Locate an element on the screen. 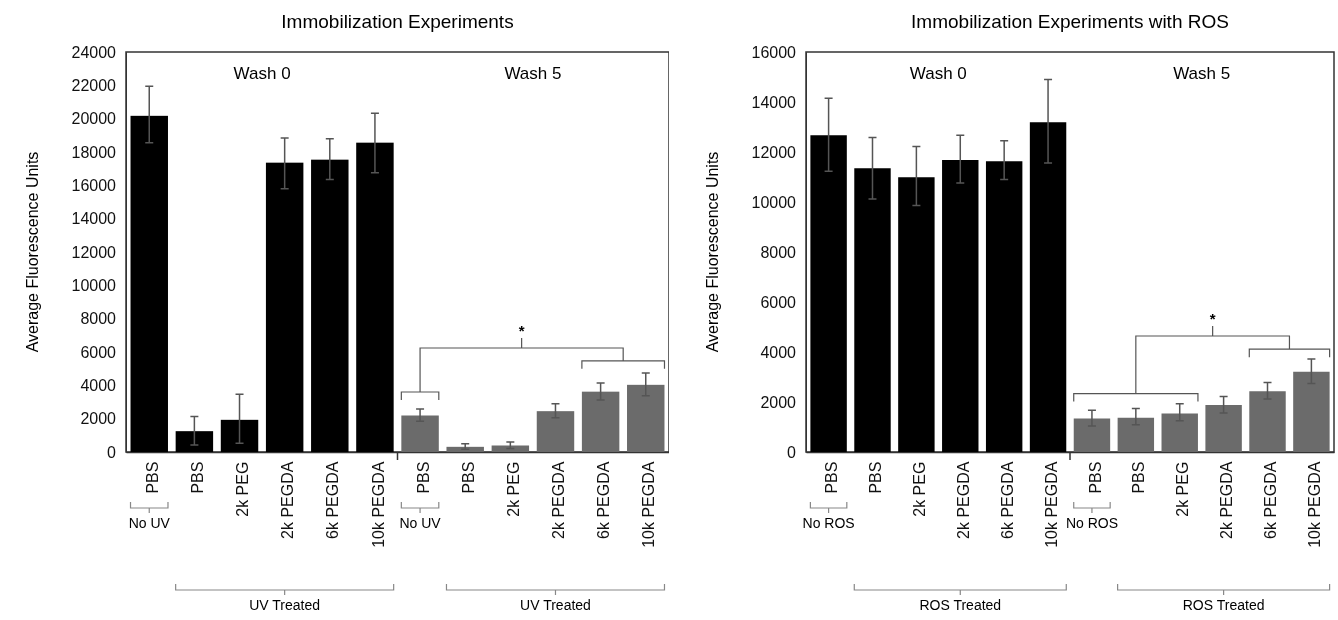  y-tick-label: 20000 is located at coordinates (94, 119).